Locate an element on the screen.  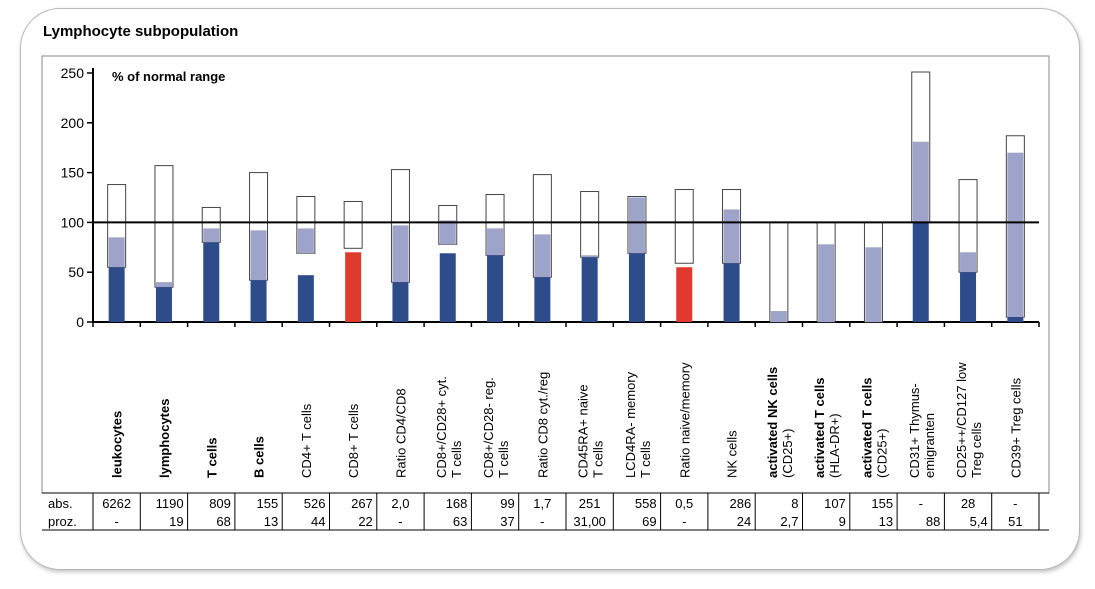
category-label: LCD4RA- memory is located at coordinates (630, 424).